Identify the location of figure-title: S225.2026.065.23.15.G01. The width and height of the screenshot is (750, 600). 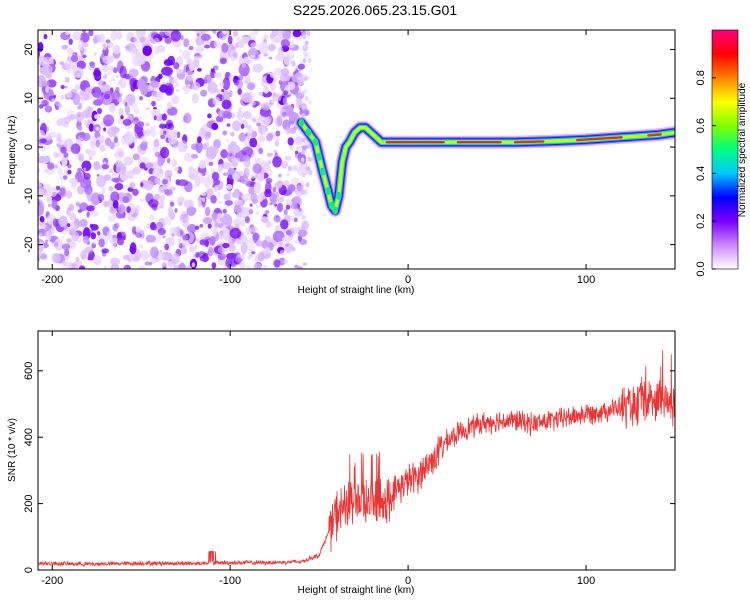
(375, 10).